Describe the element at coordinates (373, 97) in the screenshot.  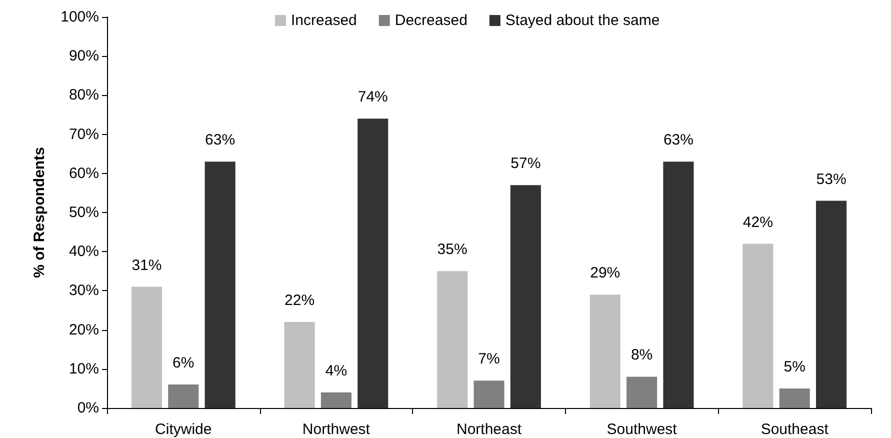
I see `data-label: 74%` at that location.